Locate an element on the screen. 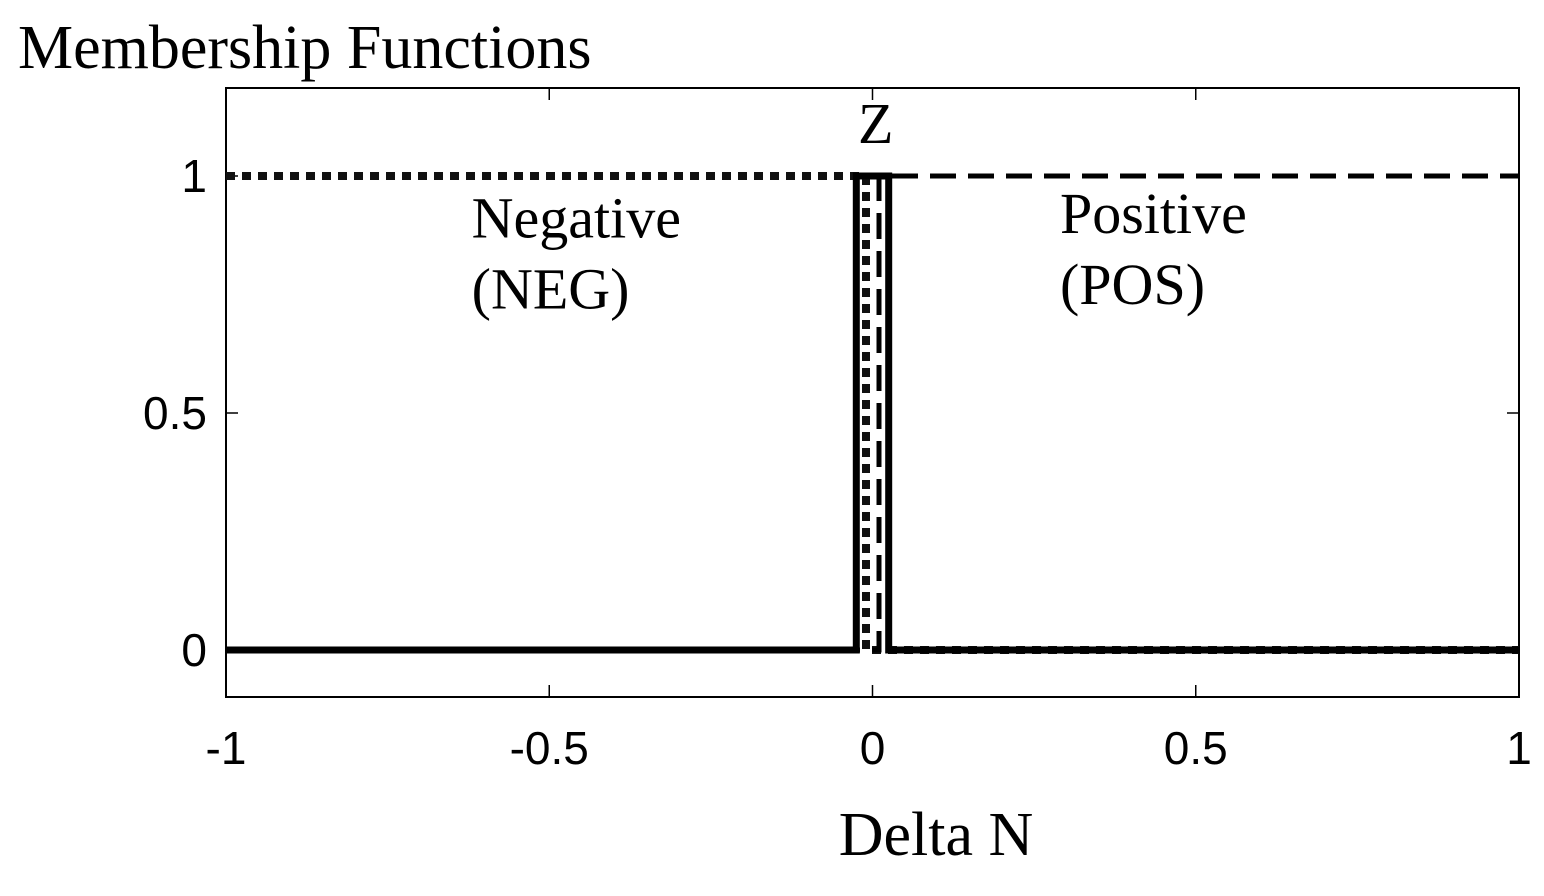 The image size is (1544, 896). x-tick-label: -0.5 is located at coordinates (549, 748).